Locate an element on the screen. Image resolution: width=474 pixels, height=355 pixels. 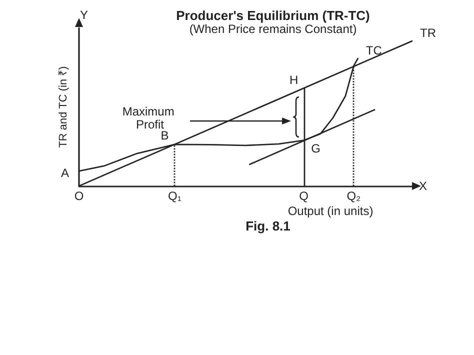
text: X is located at coordinates (423, 186).